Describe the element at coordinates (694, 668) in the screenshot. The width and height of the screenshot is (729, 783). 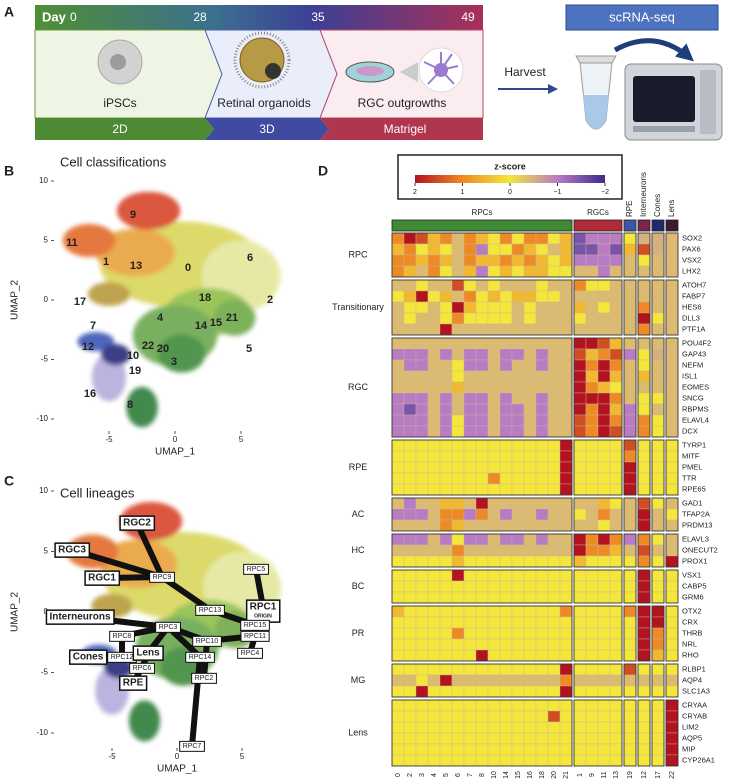
I see `gene-label: RLBP1` at that location.